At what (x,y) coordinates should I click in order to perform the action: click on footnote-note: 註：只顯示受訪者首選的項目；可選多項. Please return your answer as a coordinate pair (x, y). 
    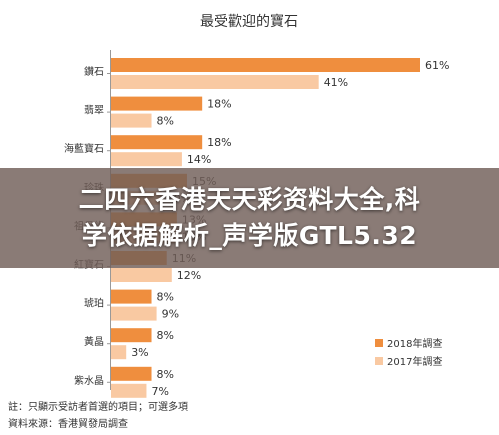
    Looking at the image, I should click on (98, 406).